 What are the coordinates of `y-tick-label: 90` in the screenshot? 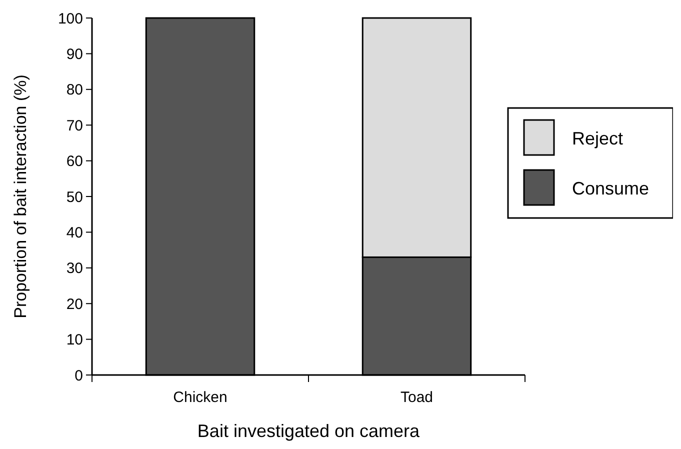 It's located at (74, 54).